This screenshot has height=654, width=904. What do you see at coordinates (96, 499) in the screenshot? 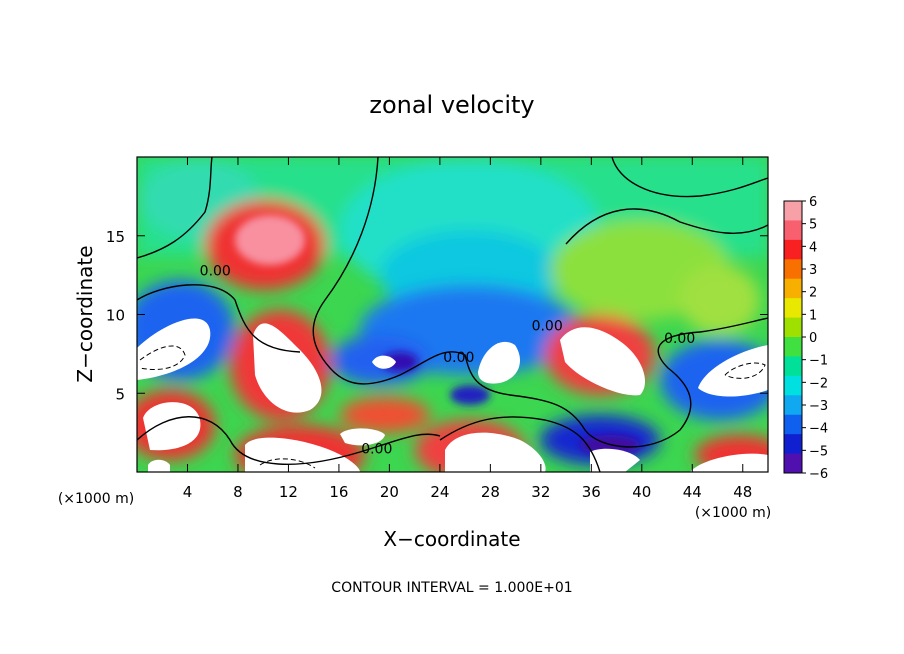
I see `z-axis-unit: (×1000 m)` at bounding box center [96, 499].